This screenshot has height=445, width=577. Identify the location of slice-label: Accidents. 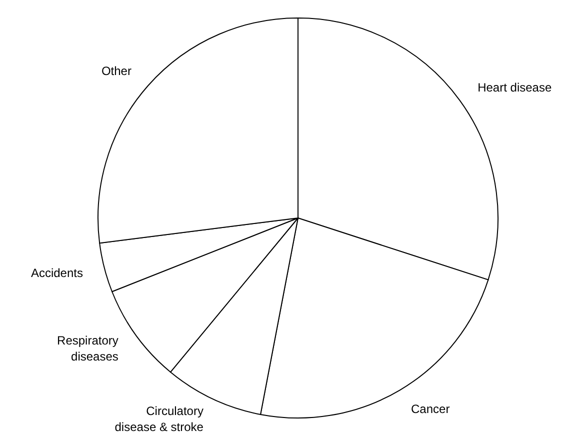
(56, 273).